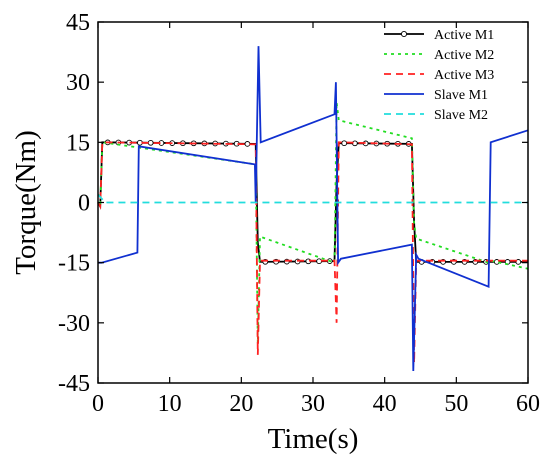  What do you see at coordinates (78, 143) in the screenshot?
I see `y-tick-label: 15` at bounding box center [78, 143].